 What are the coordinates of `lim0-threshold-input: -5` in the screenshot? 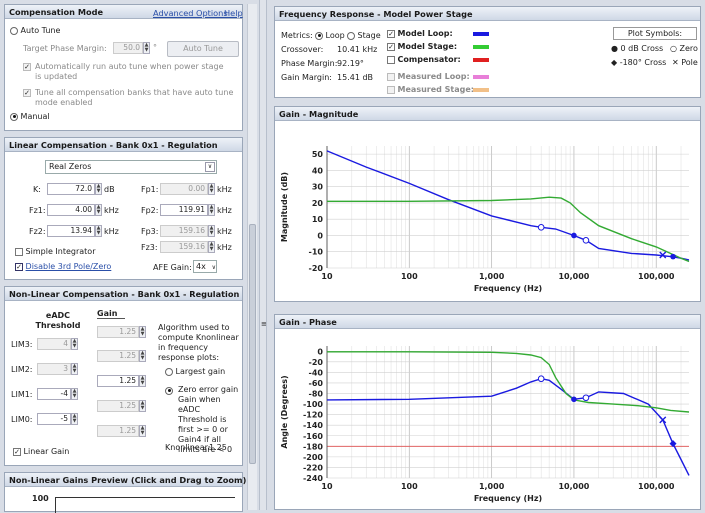 It's located at (54, 419).